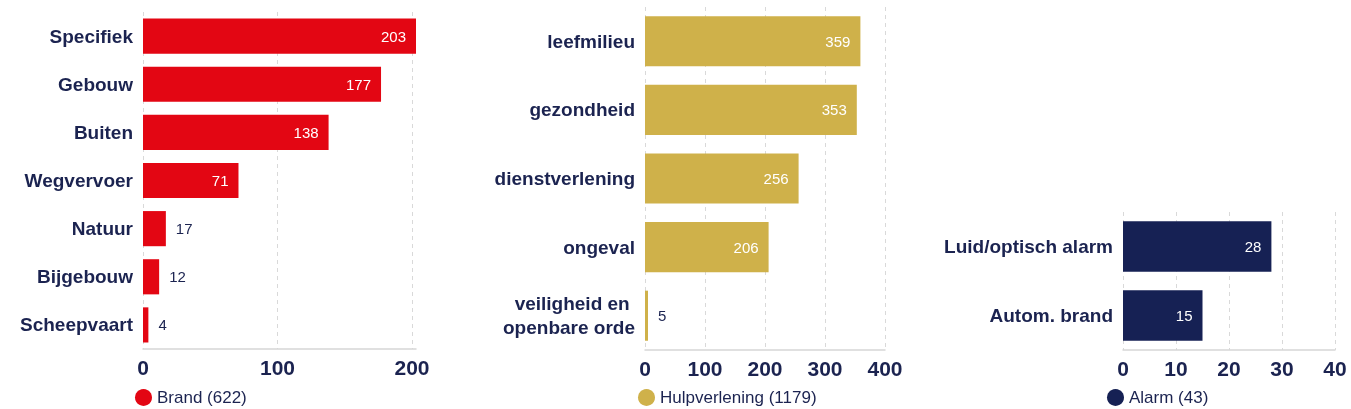  Describe the element at coordinates (564, 178) in the screenshot. I see `y-tick-label: dienstverlening` at that location.